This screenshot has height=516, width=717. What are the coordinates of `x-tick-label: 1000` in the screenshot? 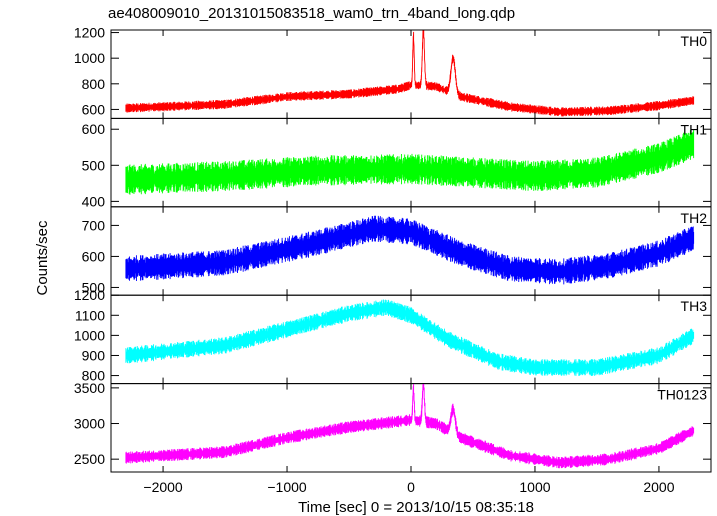 It's located at (534, 487).